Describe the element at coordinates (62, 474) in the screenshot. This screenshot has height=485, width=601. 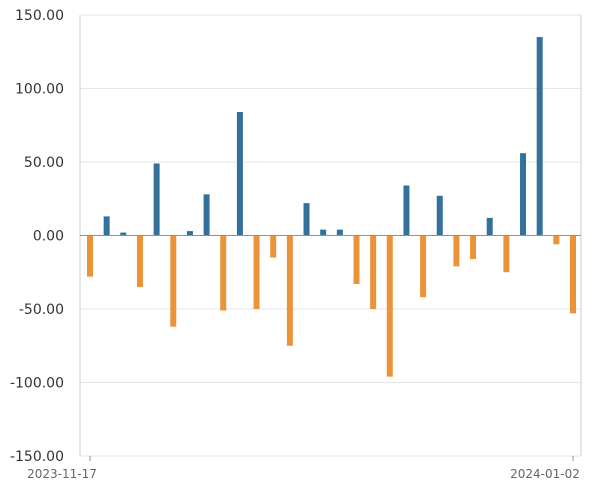
I see `x-tick-label-start: 2023-11-17` at that location.